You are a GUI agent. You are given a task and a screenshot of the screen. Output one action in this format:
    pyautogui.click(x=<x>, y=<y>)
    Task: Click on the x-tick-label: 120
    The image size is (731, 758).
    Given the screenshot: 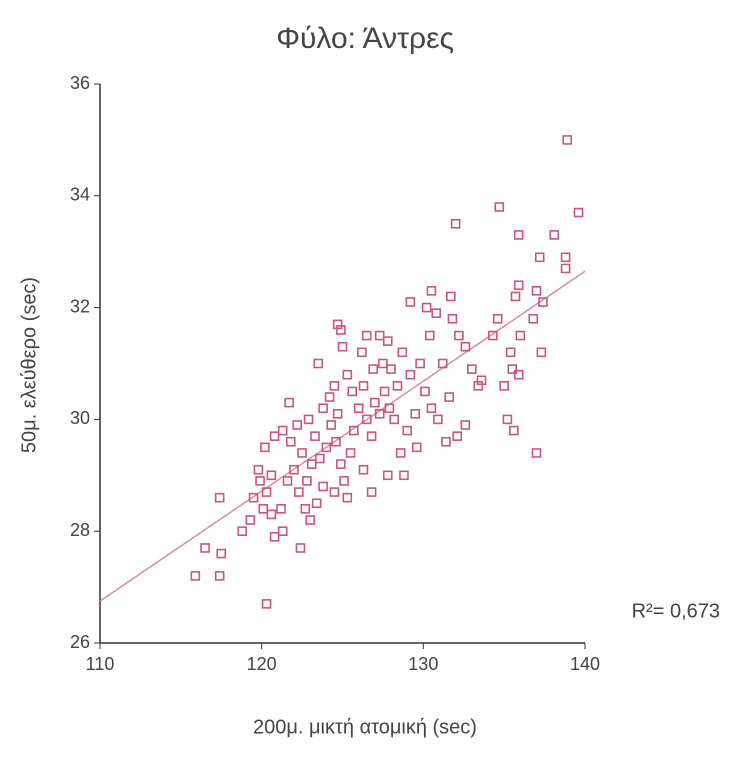 What is the action you would take?
    pyautogui.click(x=262, y=664)
    